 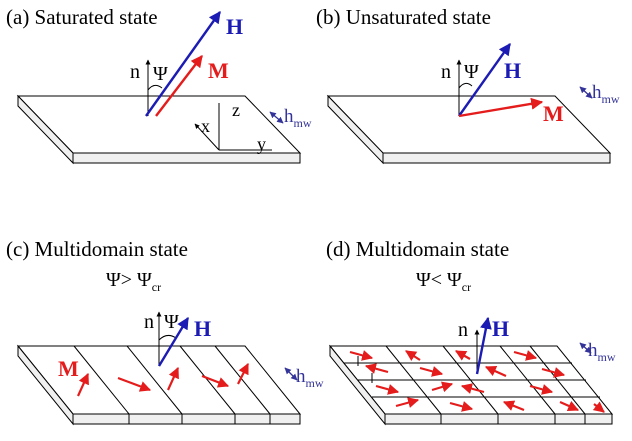 What do you see at coordinates (602, 352) in the screenshot?
I see `panel-d-hmw-label: hmw` at bounding box center [602, 352].